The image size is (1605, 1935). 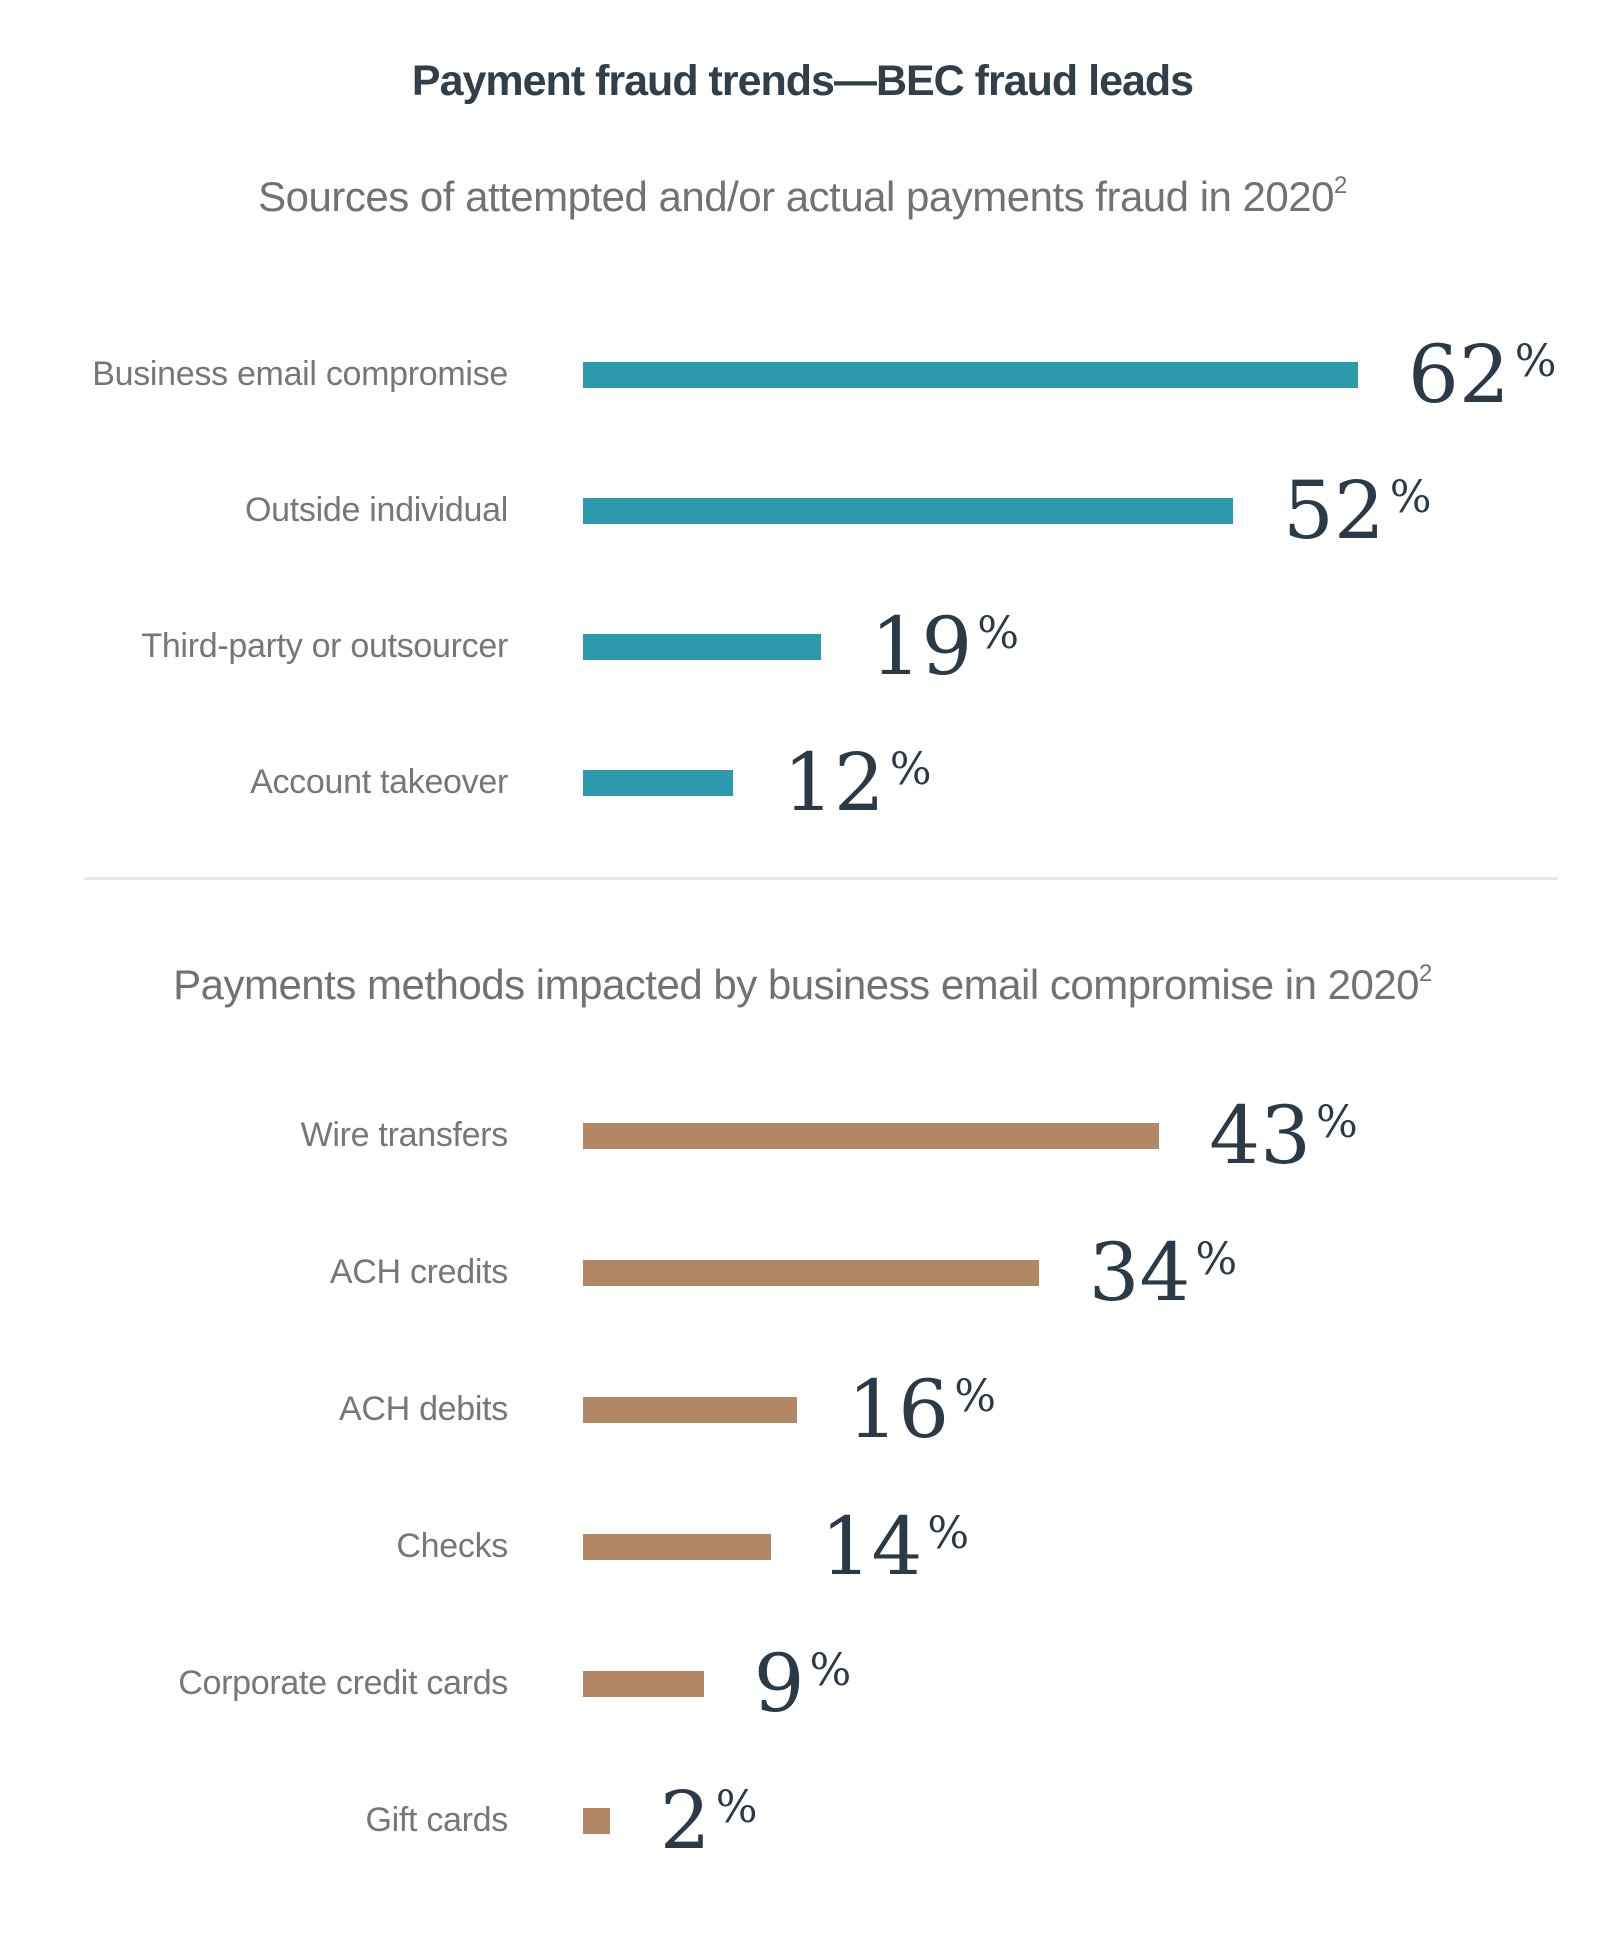 I want to click on row-label: Corporate credit cards, so click(x=343, y=1683).